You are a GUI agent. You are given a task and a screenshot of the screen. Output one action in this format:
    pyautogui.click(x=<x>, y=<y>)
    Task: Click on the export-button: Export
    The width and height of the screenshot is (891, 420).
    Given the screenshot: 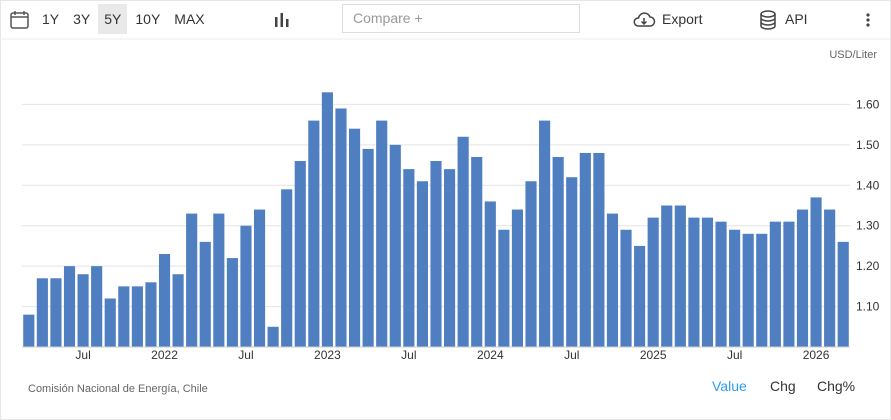 What is the action you would take?
    pyautogui.click(x=682, y=19)
    